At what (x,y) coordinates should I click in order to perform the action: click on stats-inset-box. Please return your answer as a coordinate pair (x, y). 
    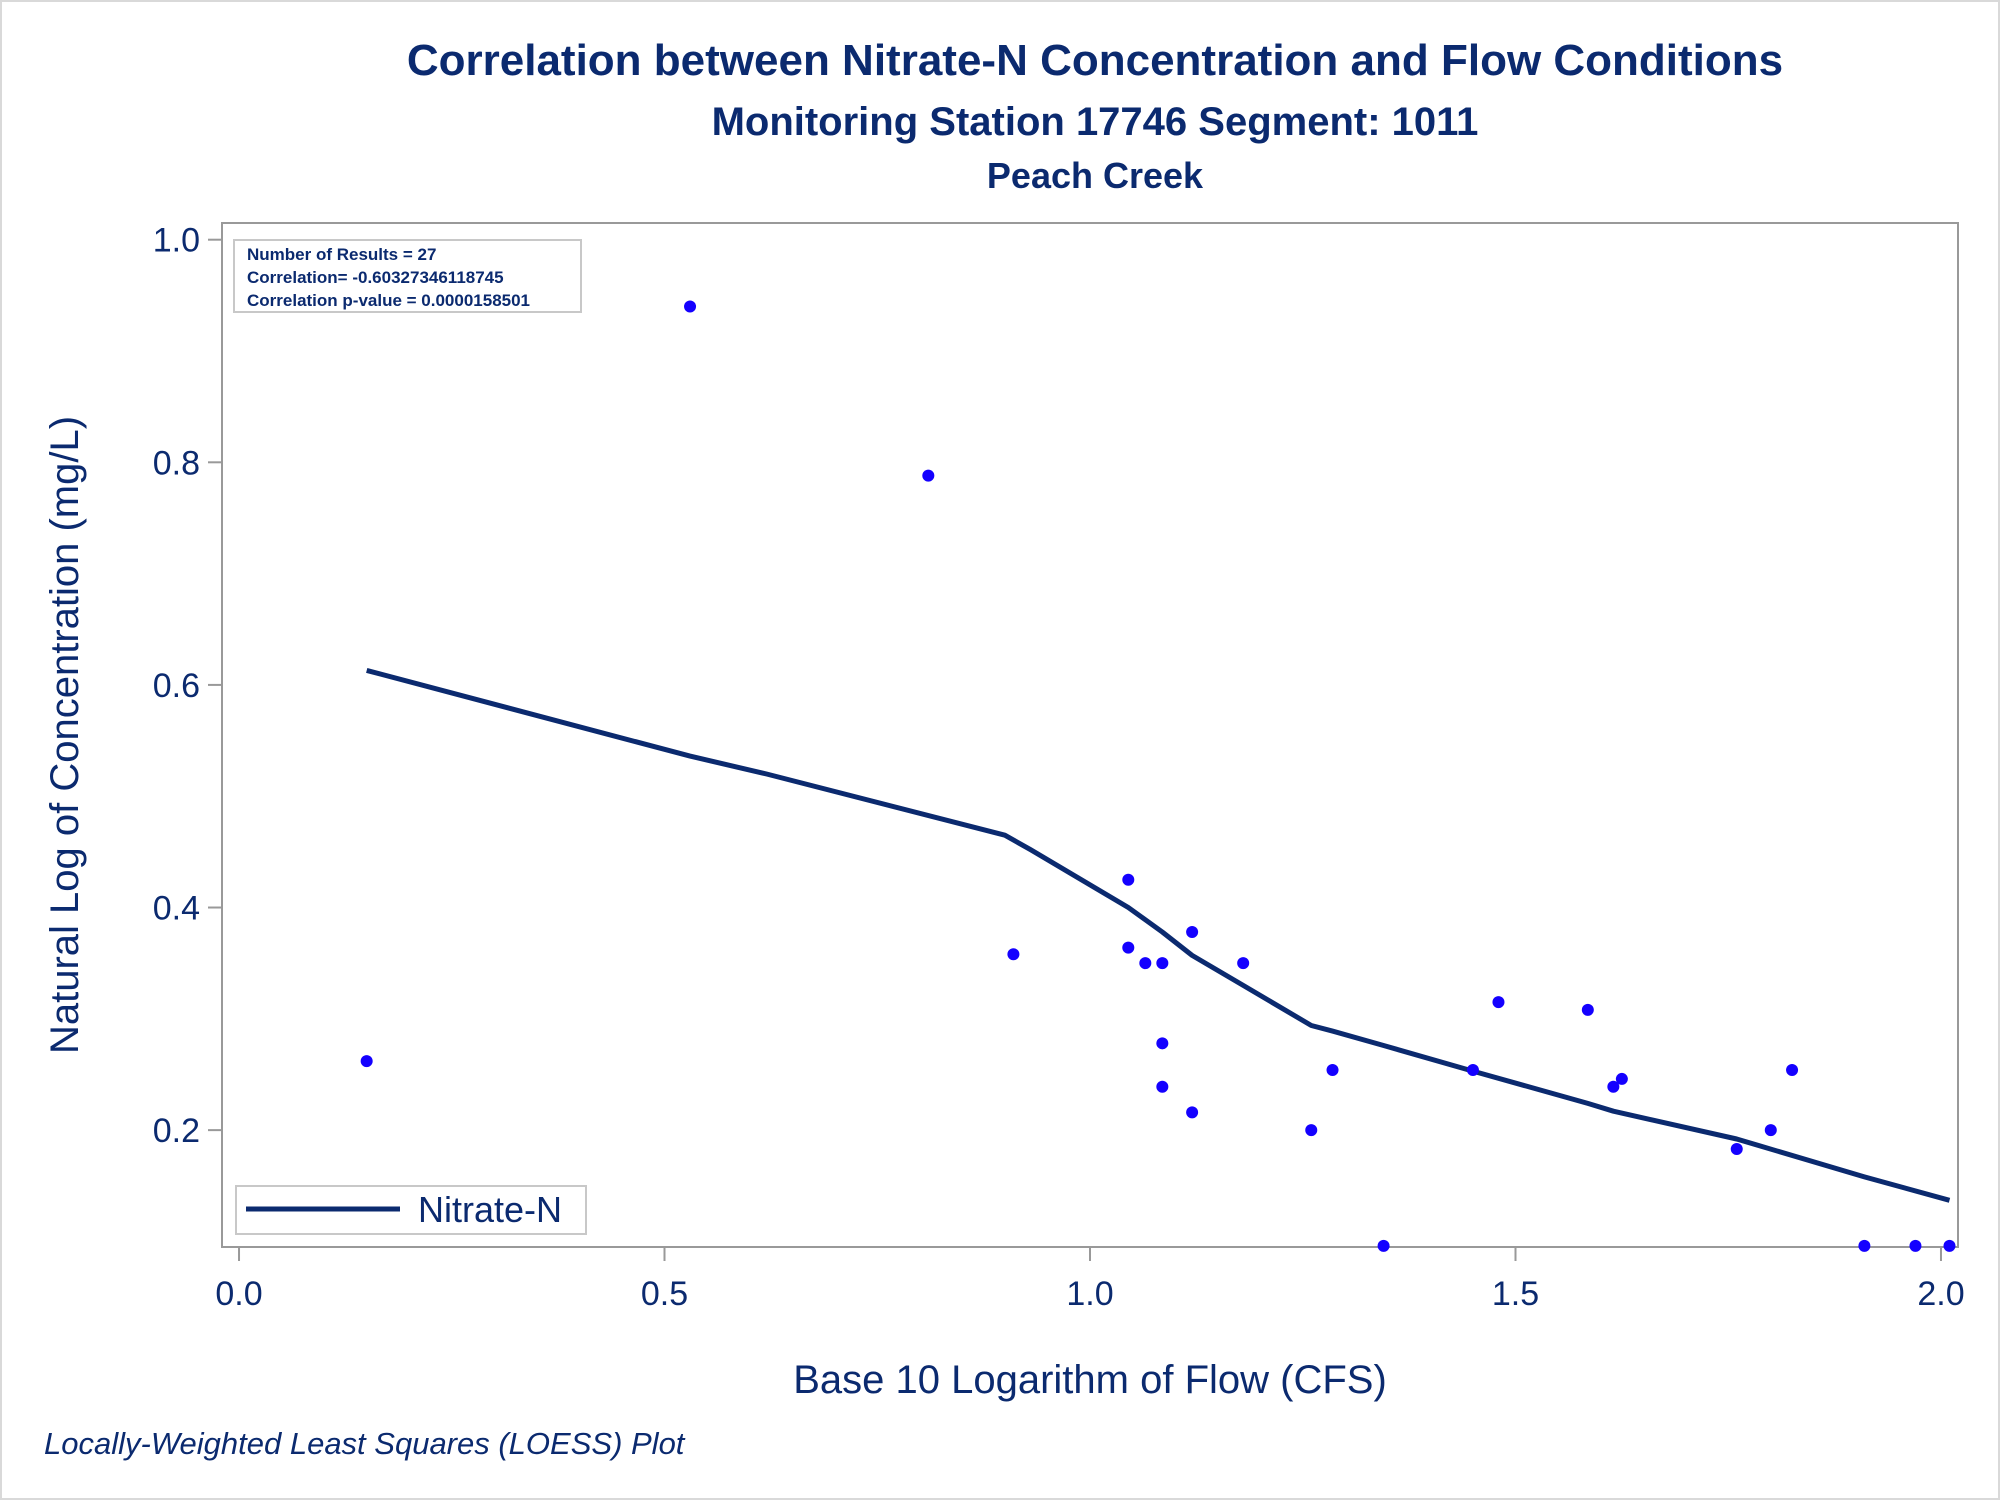
    Looking at the image, I should click on (407, 276).